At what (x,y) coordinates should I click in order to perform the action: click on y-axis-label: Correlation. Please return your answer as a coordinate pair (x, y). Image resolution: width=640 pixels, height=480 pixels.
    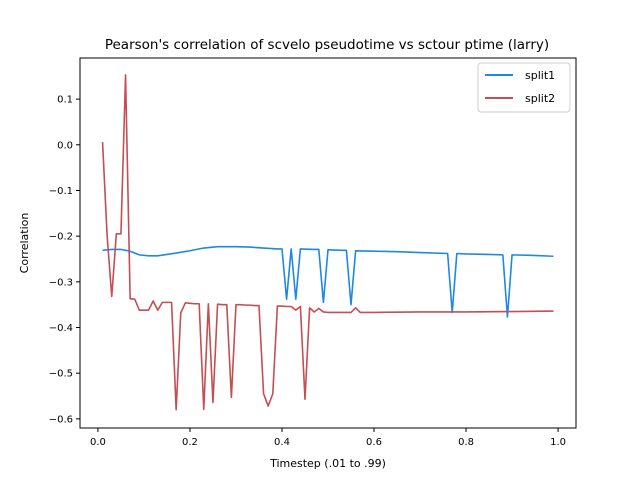
    Looking at the image, I should click on (24, 243).